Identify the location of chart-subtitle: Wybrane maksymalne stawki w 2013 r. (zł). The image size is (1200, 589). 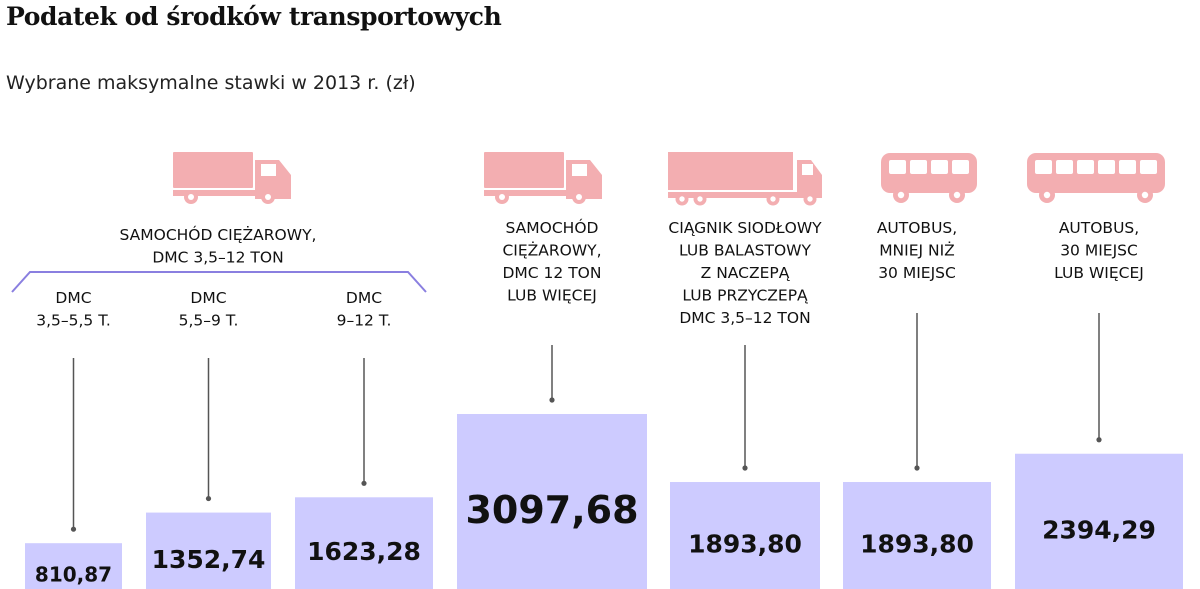
(211, 83).